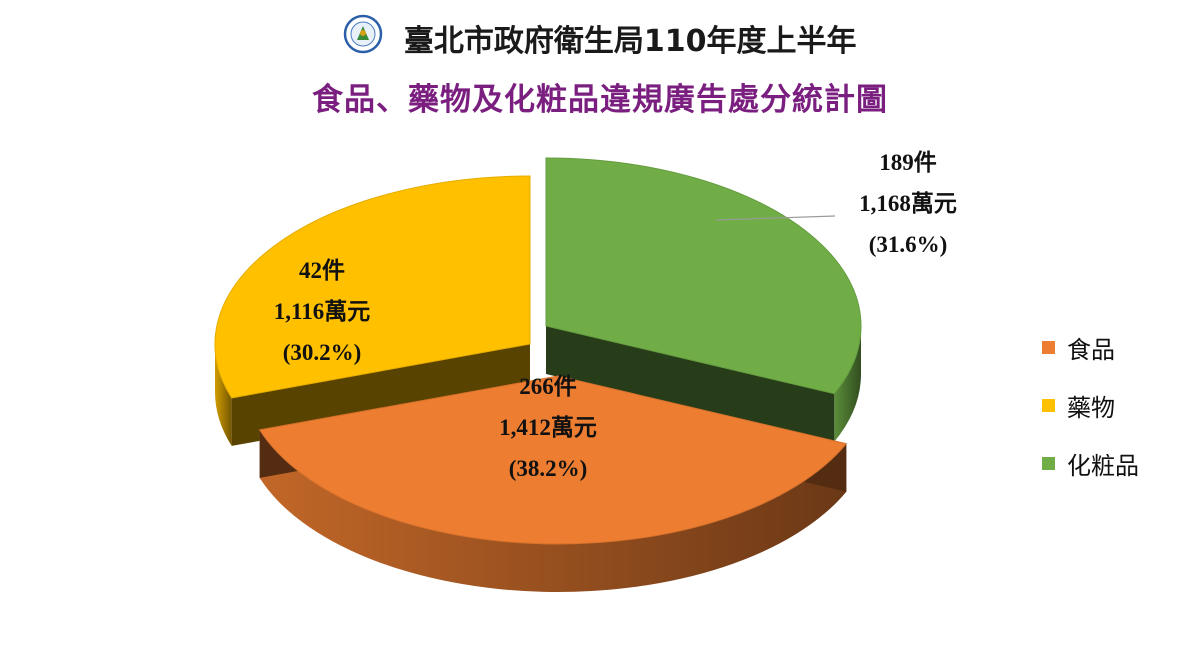 The width and height of the screenshot is (1200, 648). Describe the element at coordinates (1048, 347) in the screenshot. I see `legend-swatch-food` at that location.